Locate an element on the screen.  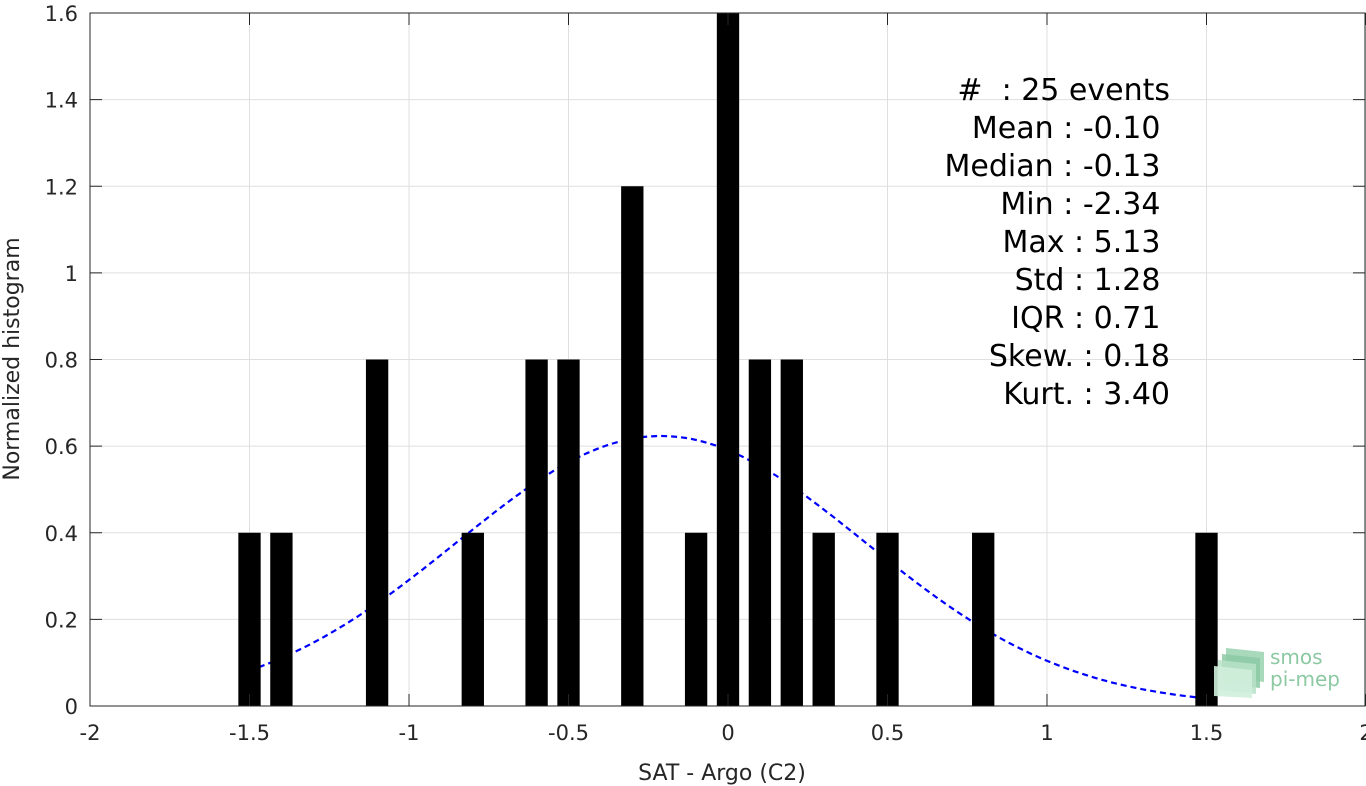
stat-median: Median : -0.13 is located at coordinates (1057, 166).